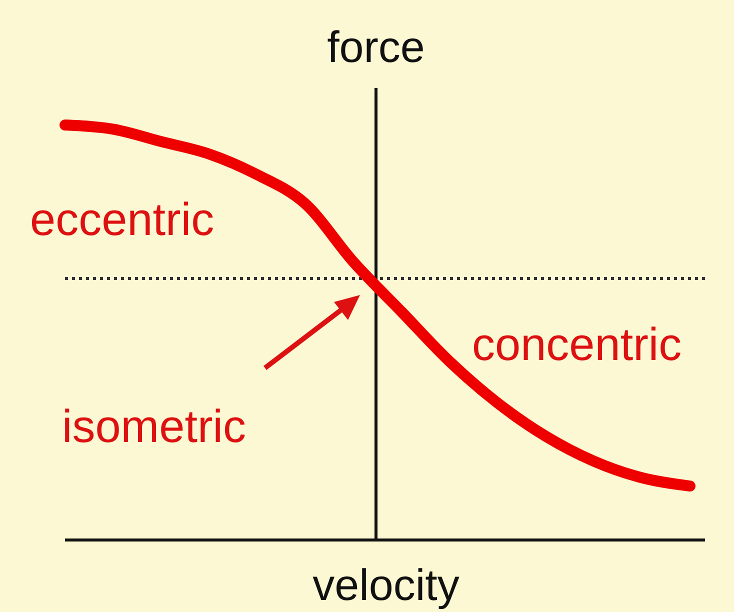 The image size is (734, 612). What do you see at coordinates (154, 426) in the screenshot?
I see `annotation: isometric` at bounding box center [154, 426].